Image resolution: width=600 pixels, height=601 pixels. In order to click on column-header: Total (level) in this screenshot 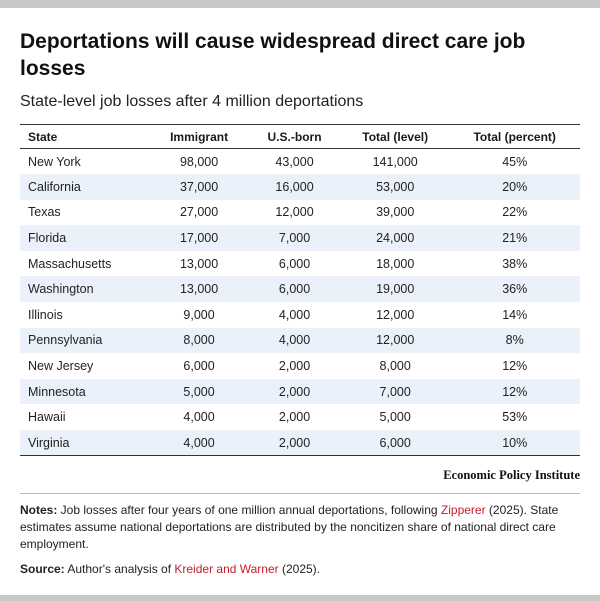, I will do `click(395, 136)`.